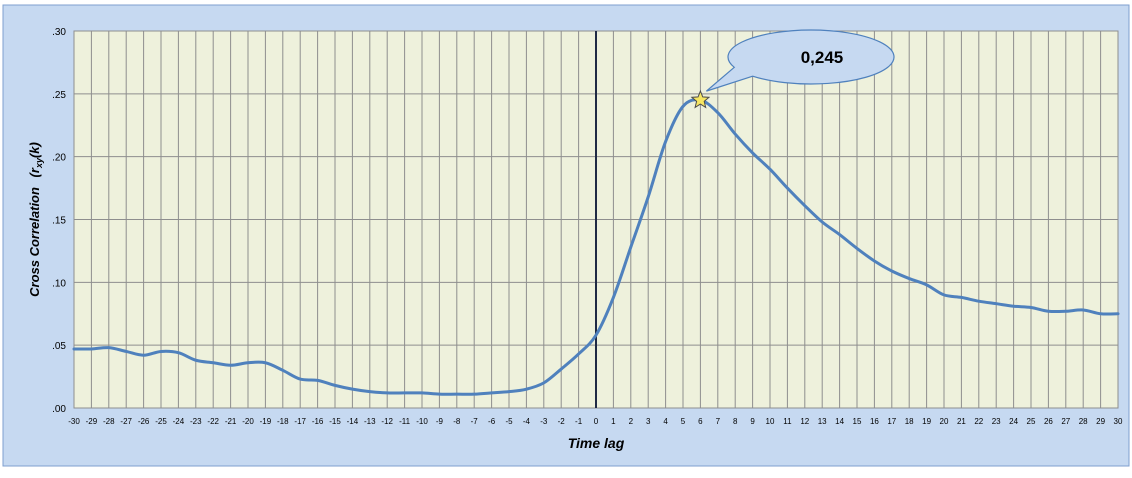 Image resolution: width=1132 pixels, height=478 pixels. Describe the element at coordinates (353, 421) in the screenshot. I see `x-tick-label: -14` at that location.